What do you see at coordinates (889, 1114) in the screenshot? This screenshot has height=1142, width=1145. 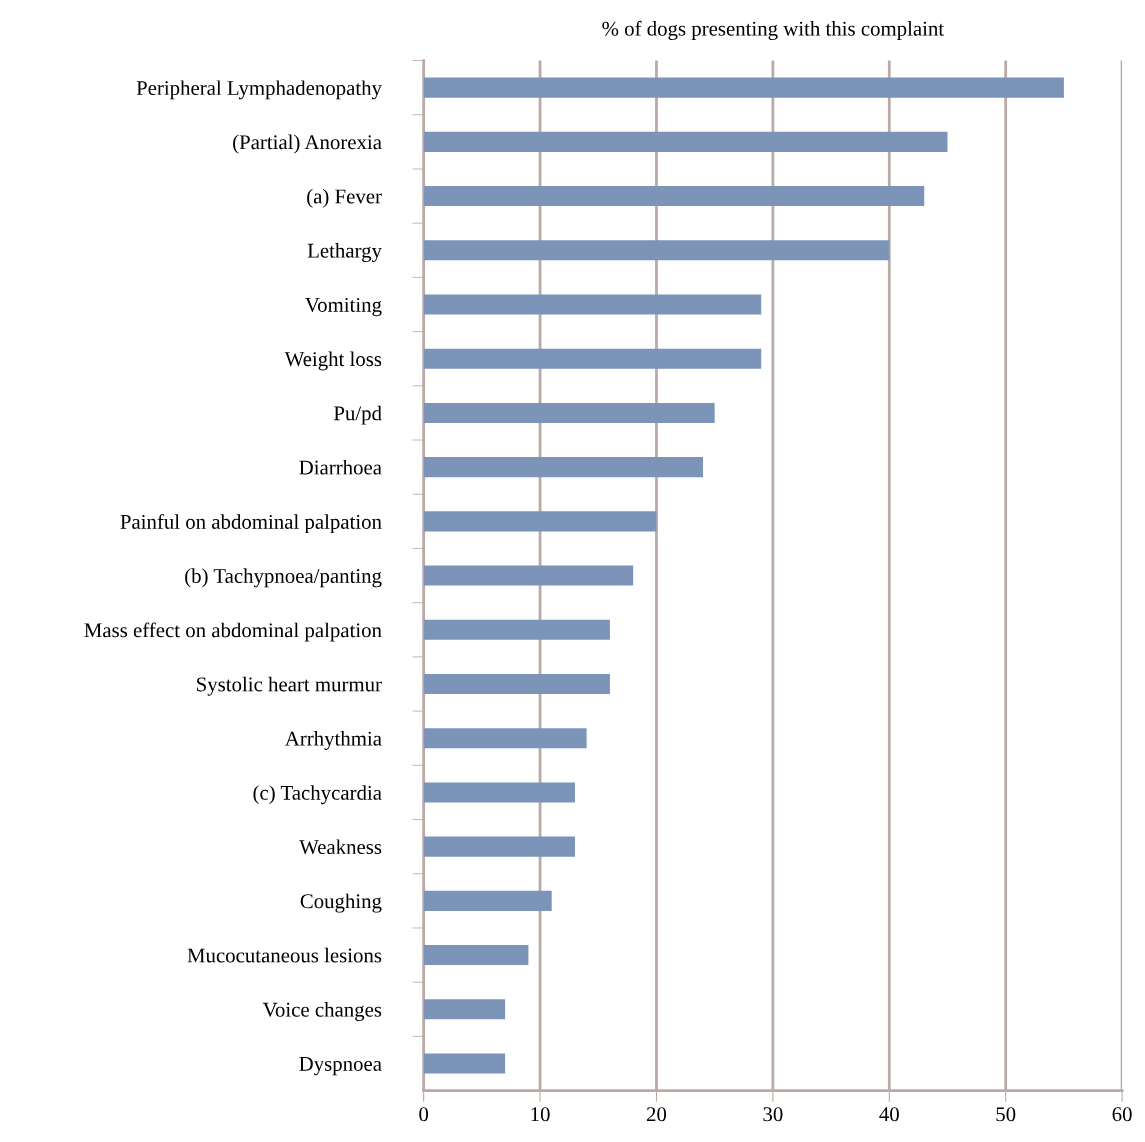 I see `x-tick-label: 40` at bounding box center [889, 1114].